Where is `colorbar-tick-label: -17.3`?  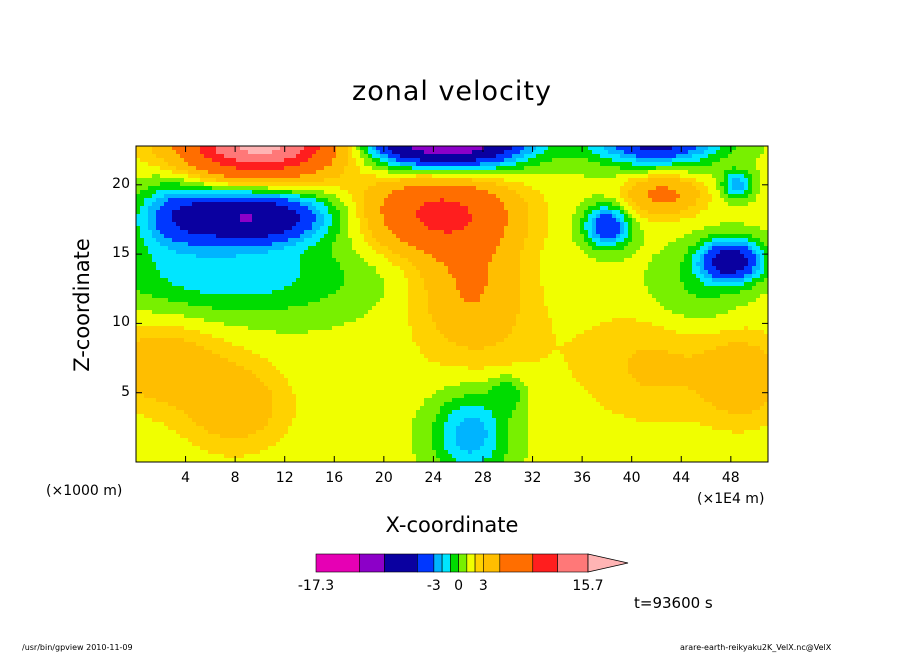
colorbar-tick-label: -17.3 is located at coordinates (316, 586).